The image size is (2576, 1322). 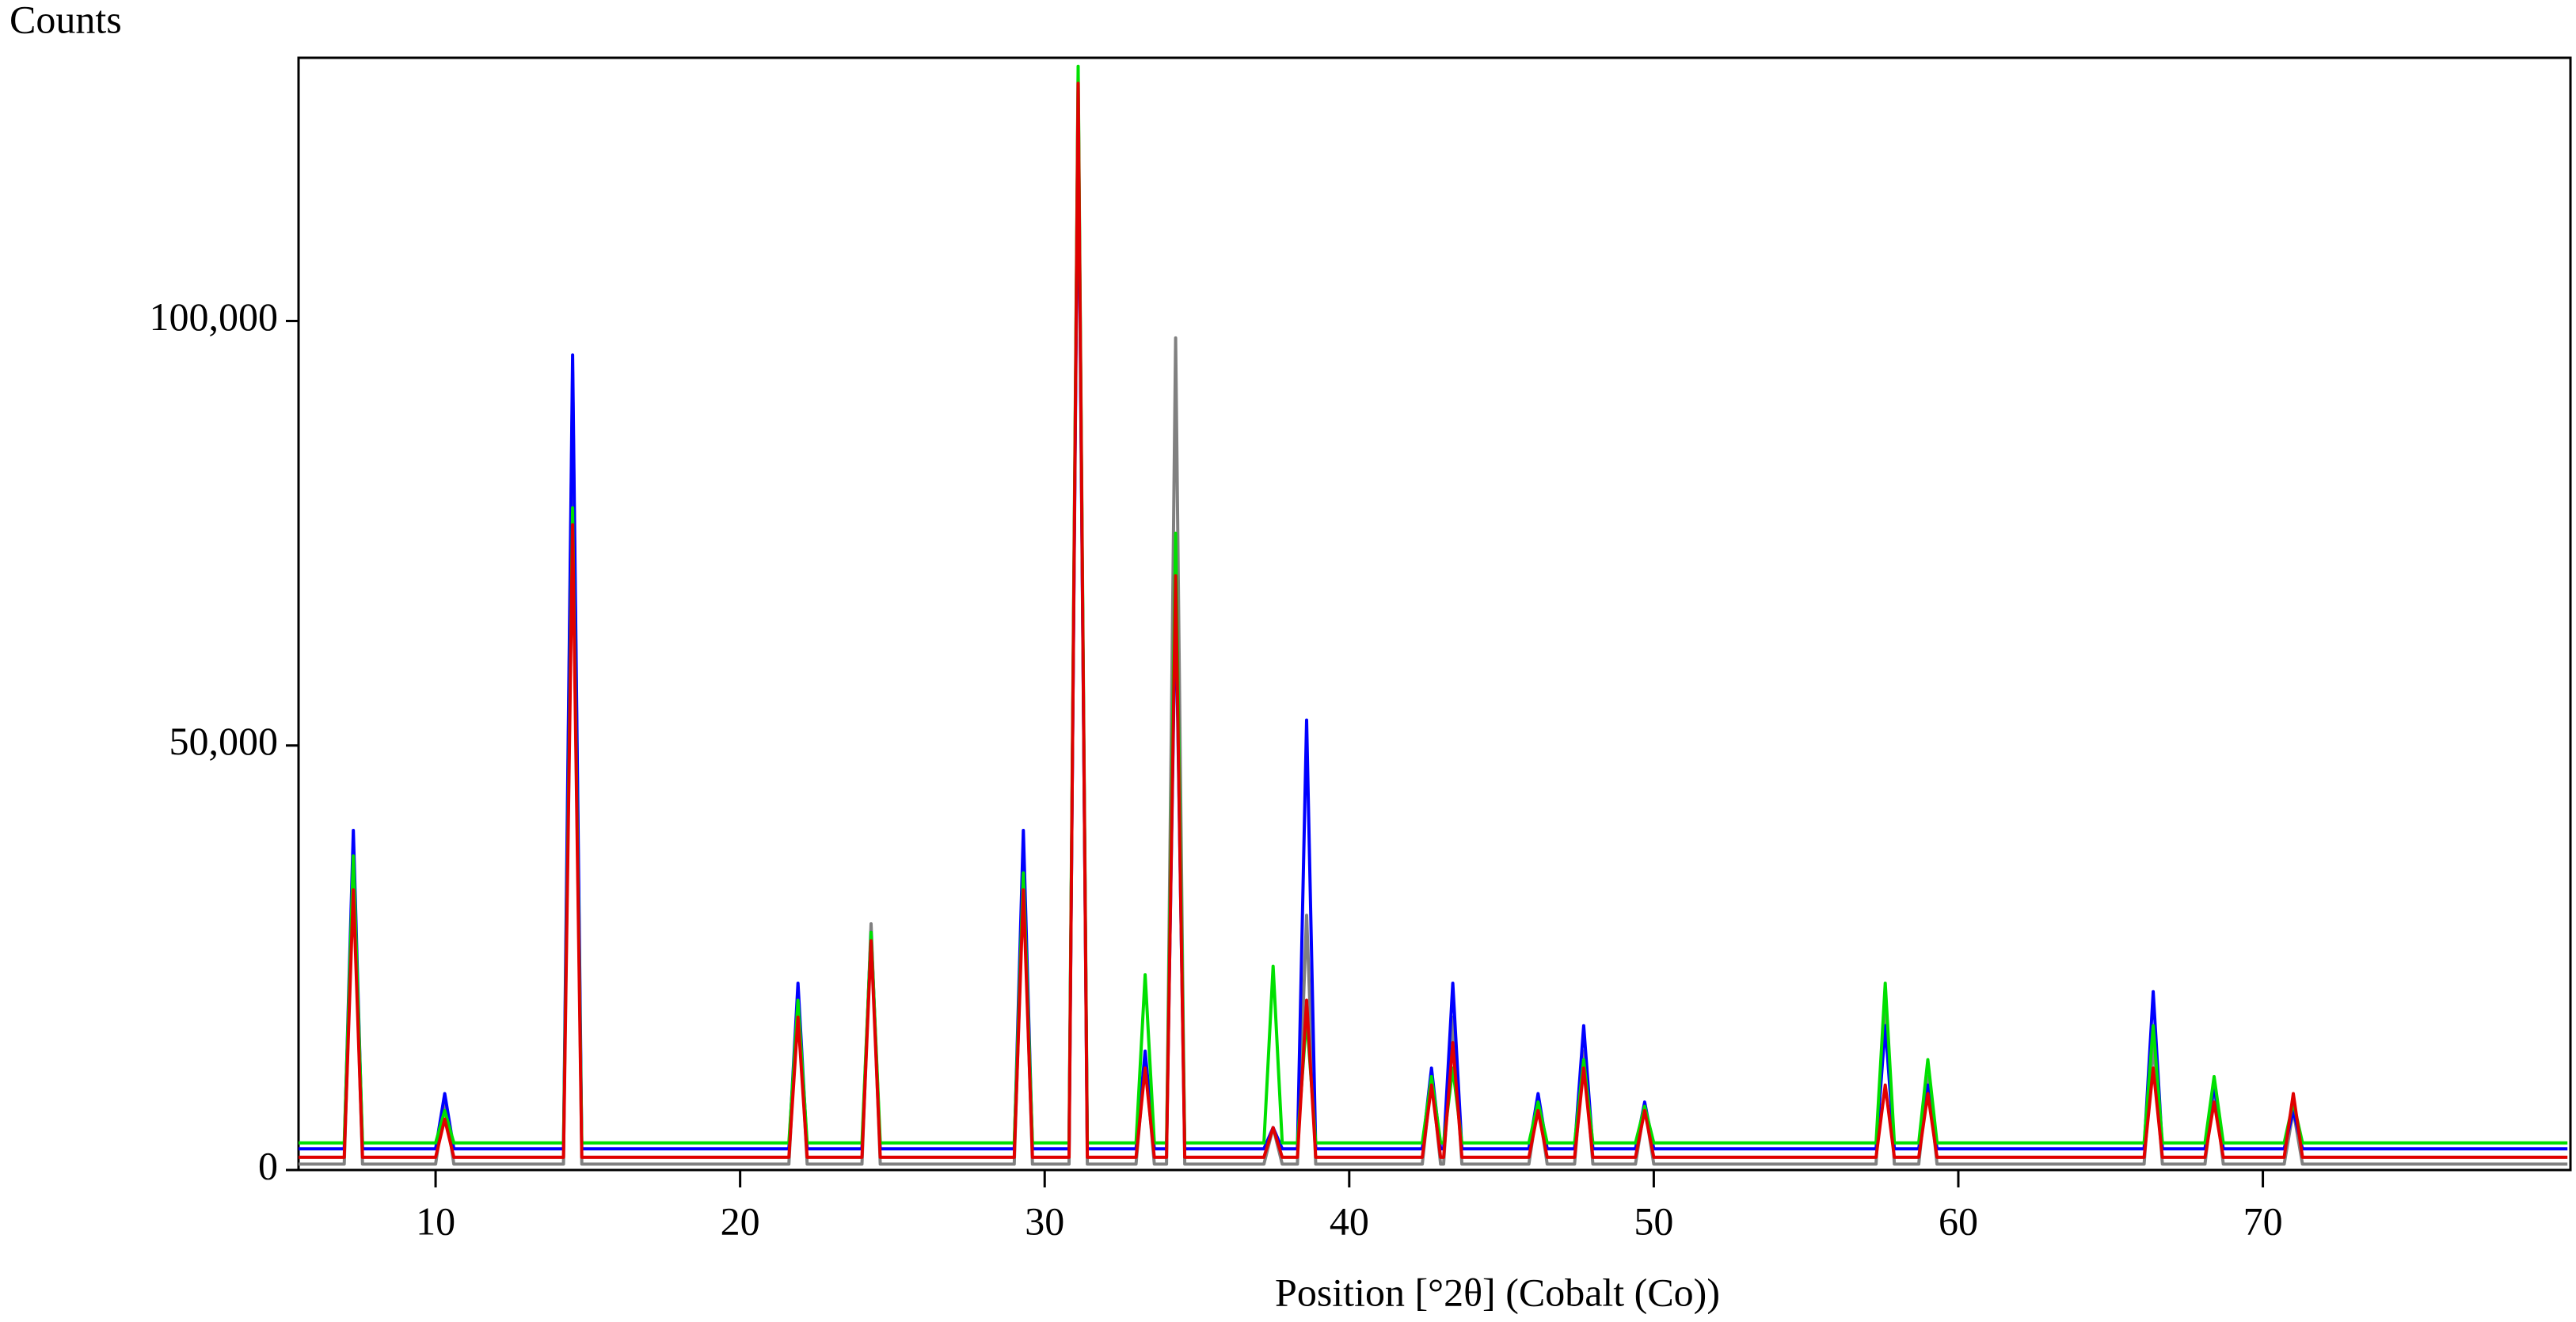 What do you see at coordinates (268, 1165) in the screenshot?
I see `y-tick-label: 0` at bounding box center [268, 1165].